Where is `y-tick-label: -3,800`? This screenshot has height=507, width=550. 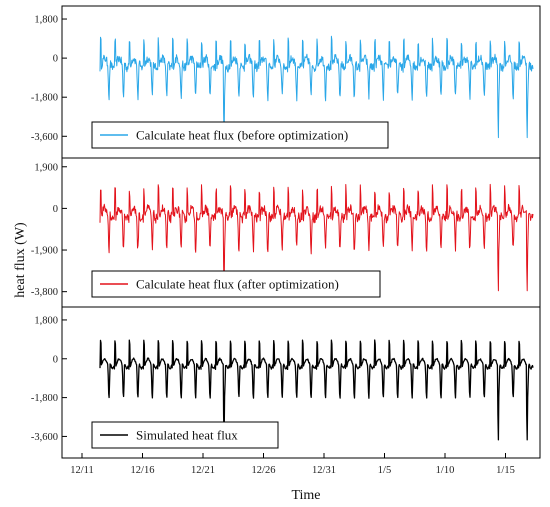 y-tick-label: -3,800 is located at coordinates (44, 292).